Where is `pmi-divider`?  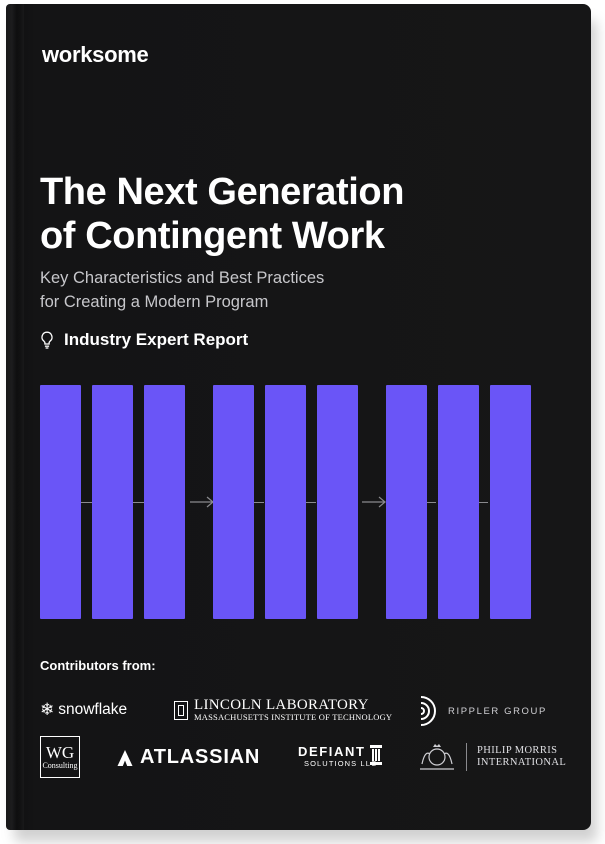
pmi-divider is located at coordinates (466, 757).